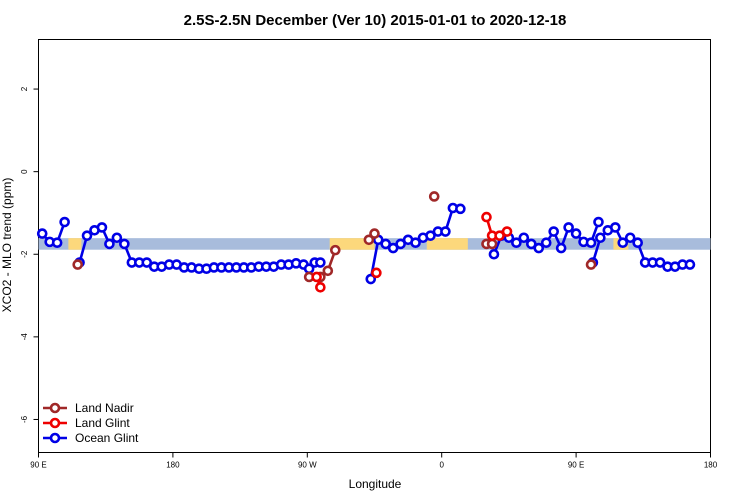 The width and height of the screenshot is (750, 500). Describe the element at coordinates (102, 423) in the screenshot. I see `legend-label: Land Glint` at that location.